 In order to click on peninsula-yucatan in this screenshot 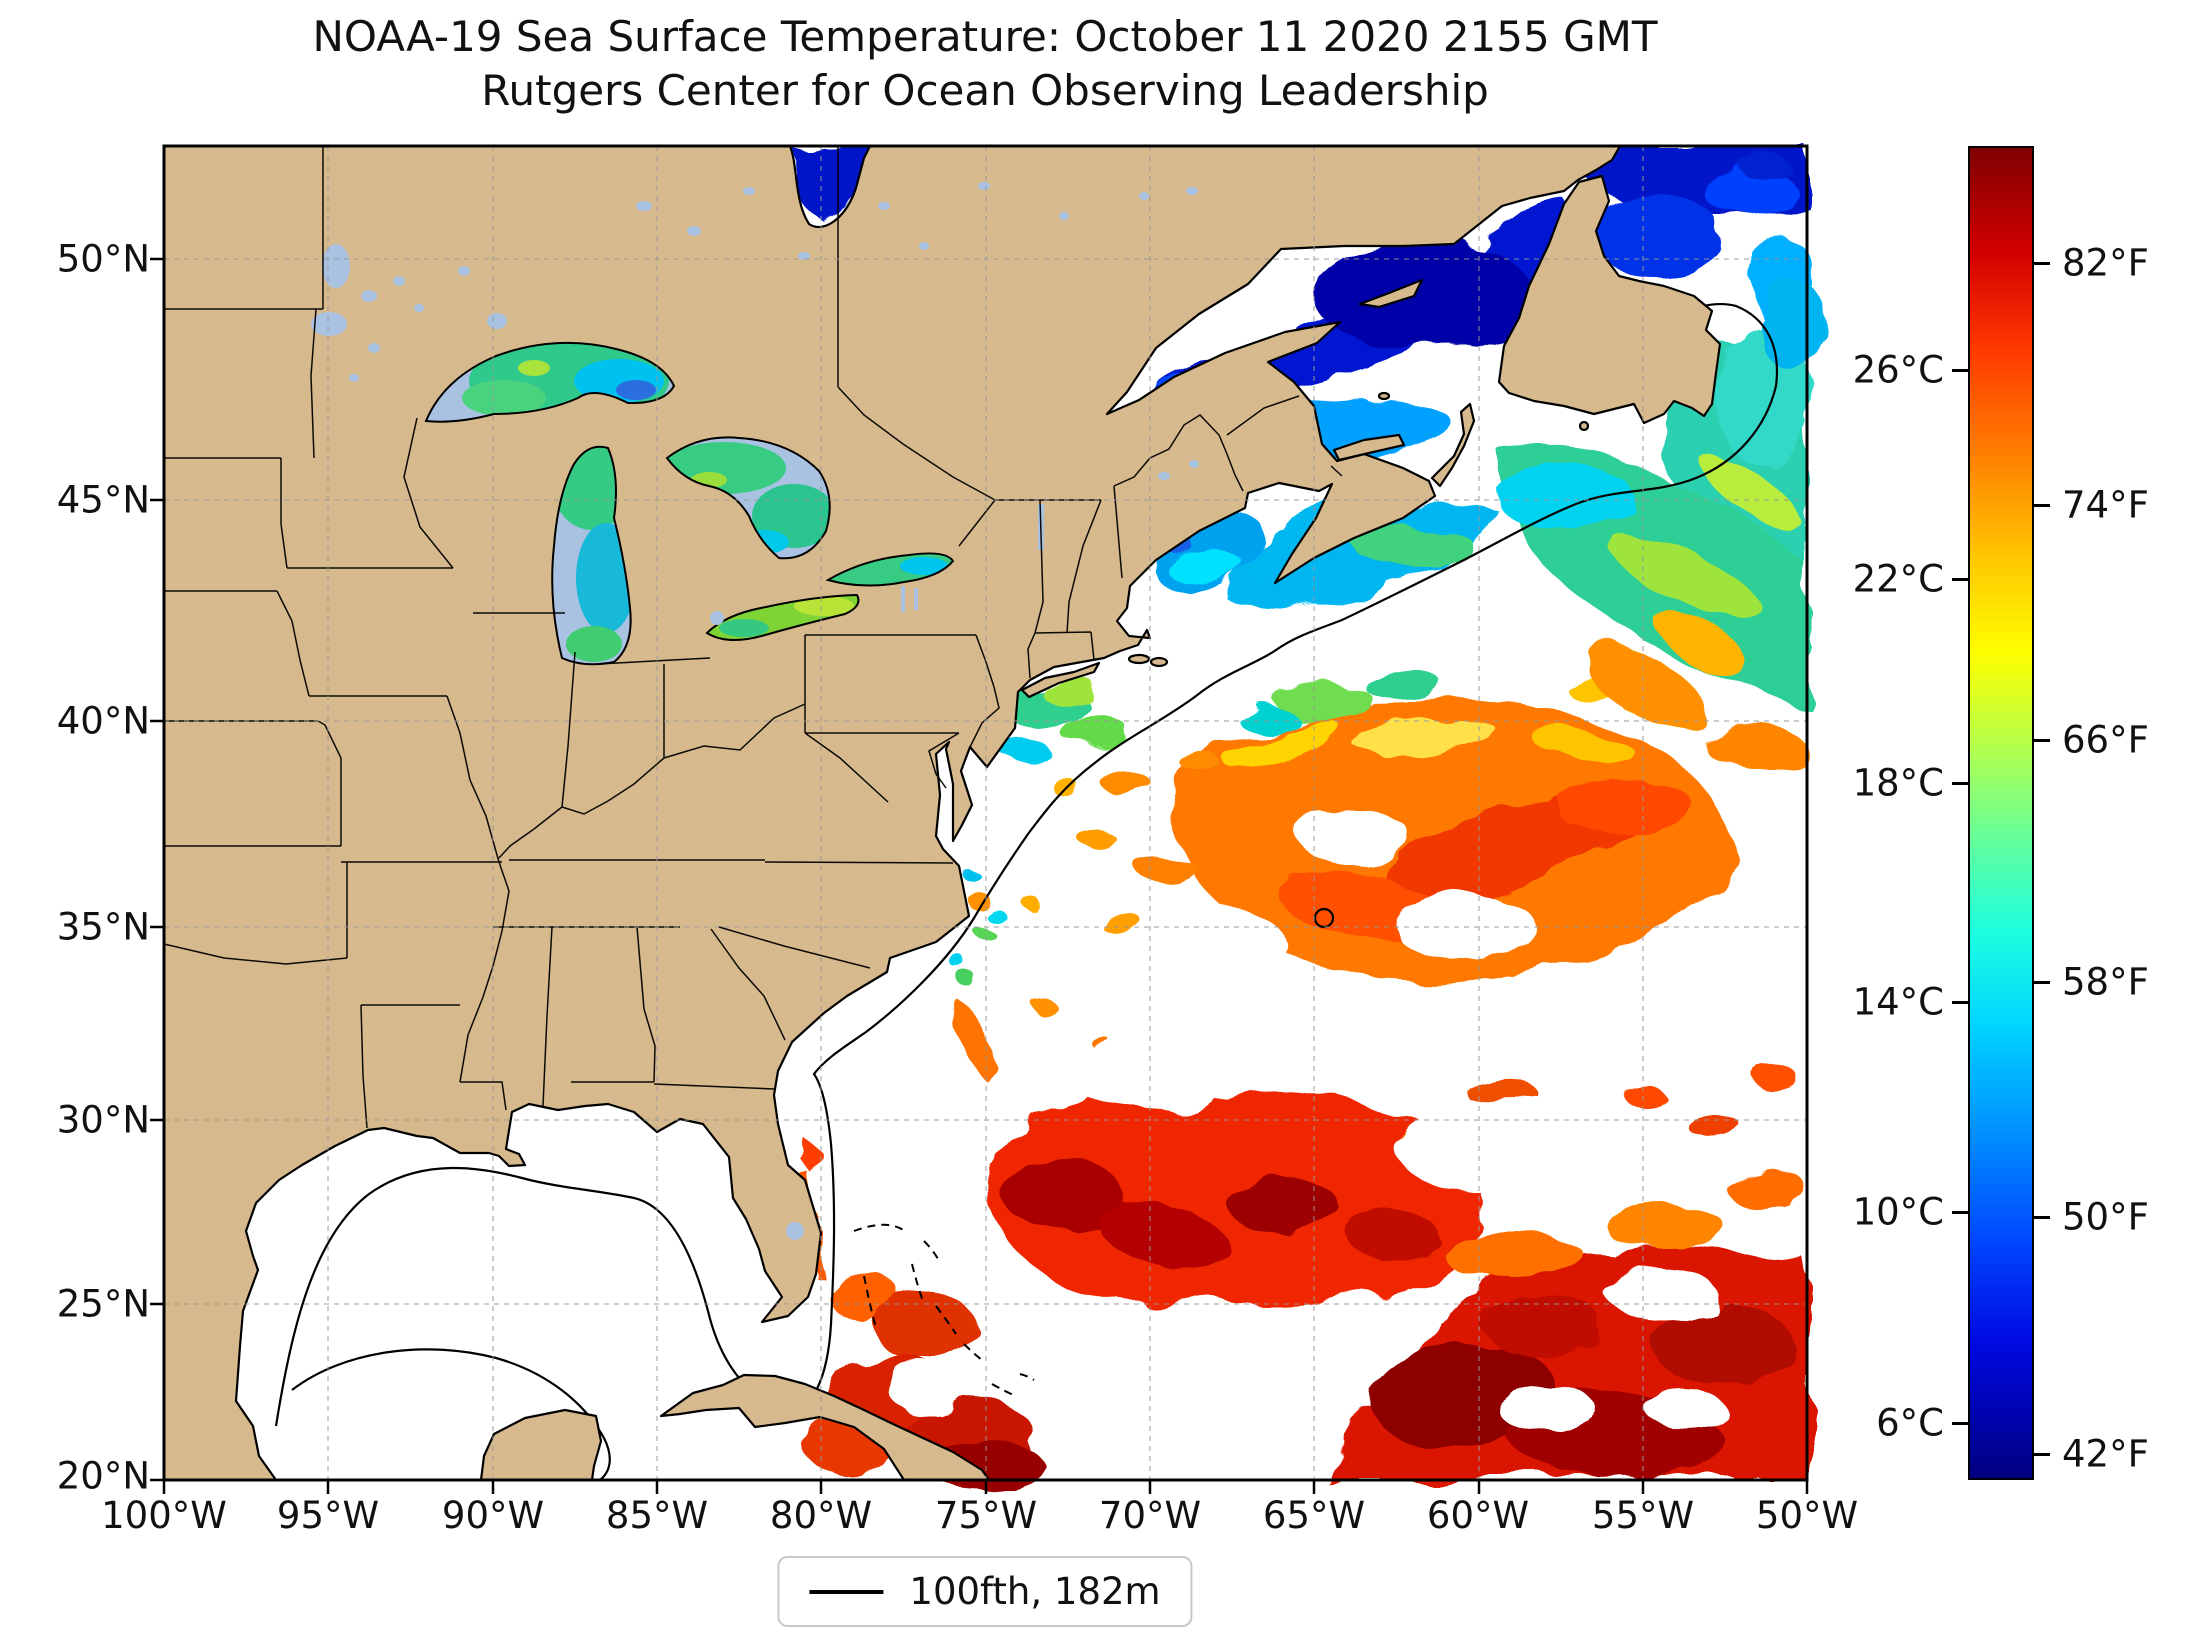, I will do `click(541, 1445)`.